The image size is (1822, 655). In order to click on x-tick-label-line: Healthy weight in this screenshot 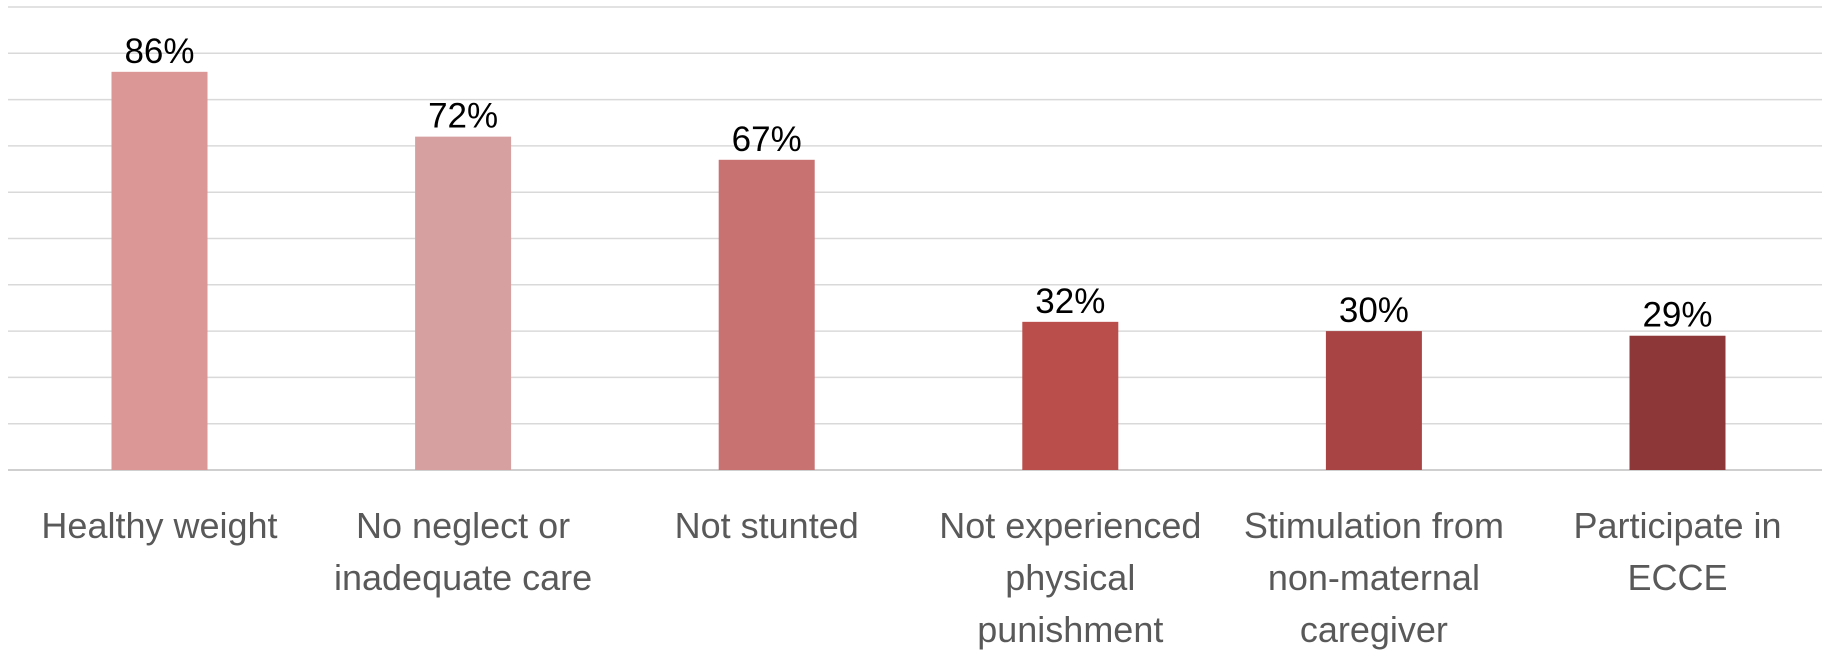, I will do `click(159, 525)`.